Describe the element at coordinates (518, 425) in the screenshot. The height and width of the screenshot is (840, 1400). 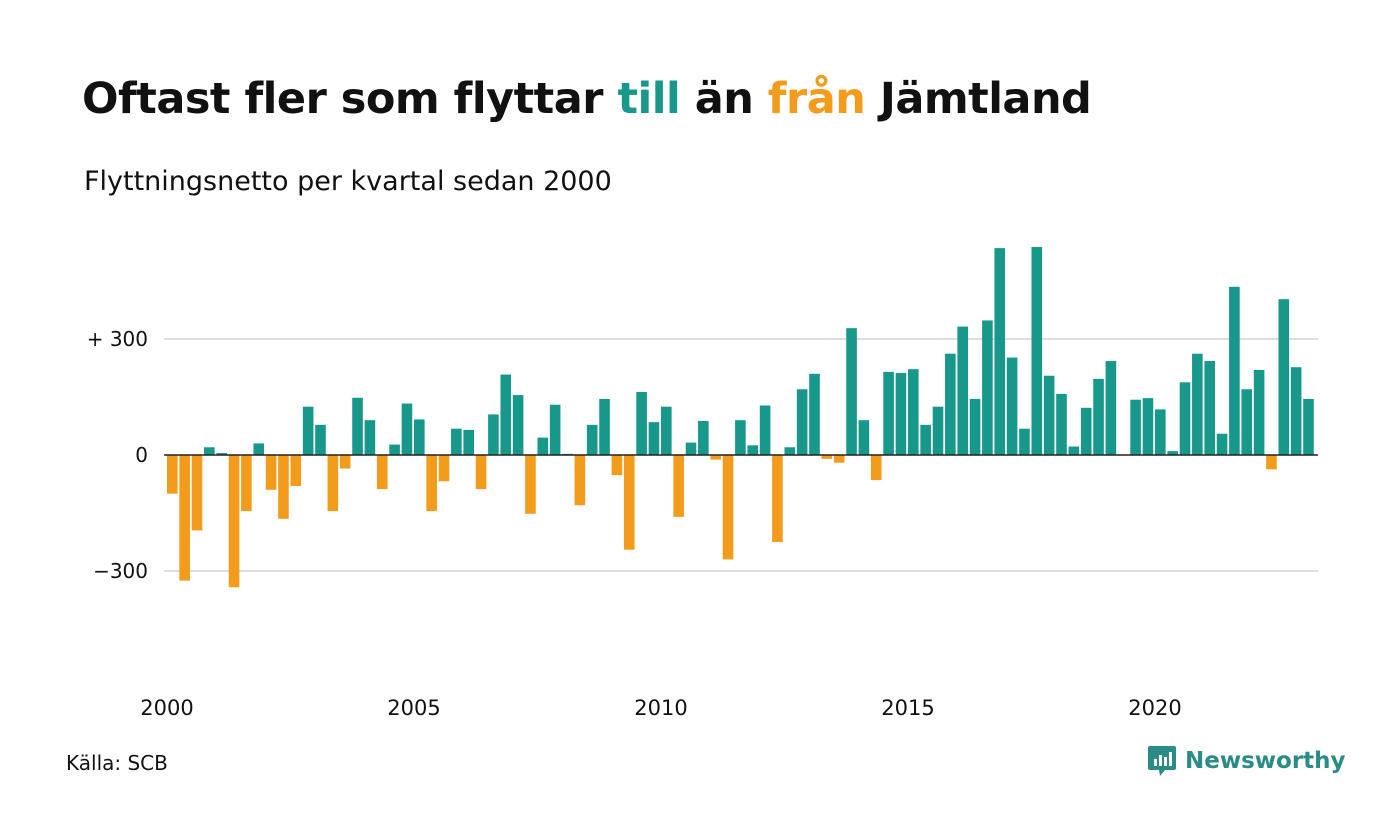
I see `bar-2007K1` at that location.